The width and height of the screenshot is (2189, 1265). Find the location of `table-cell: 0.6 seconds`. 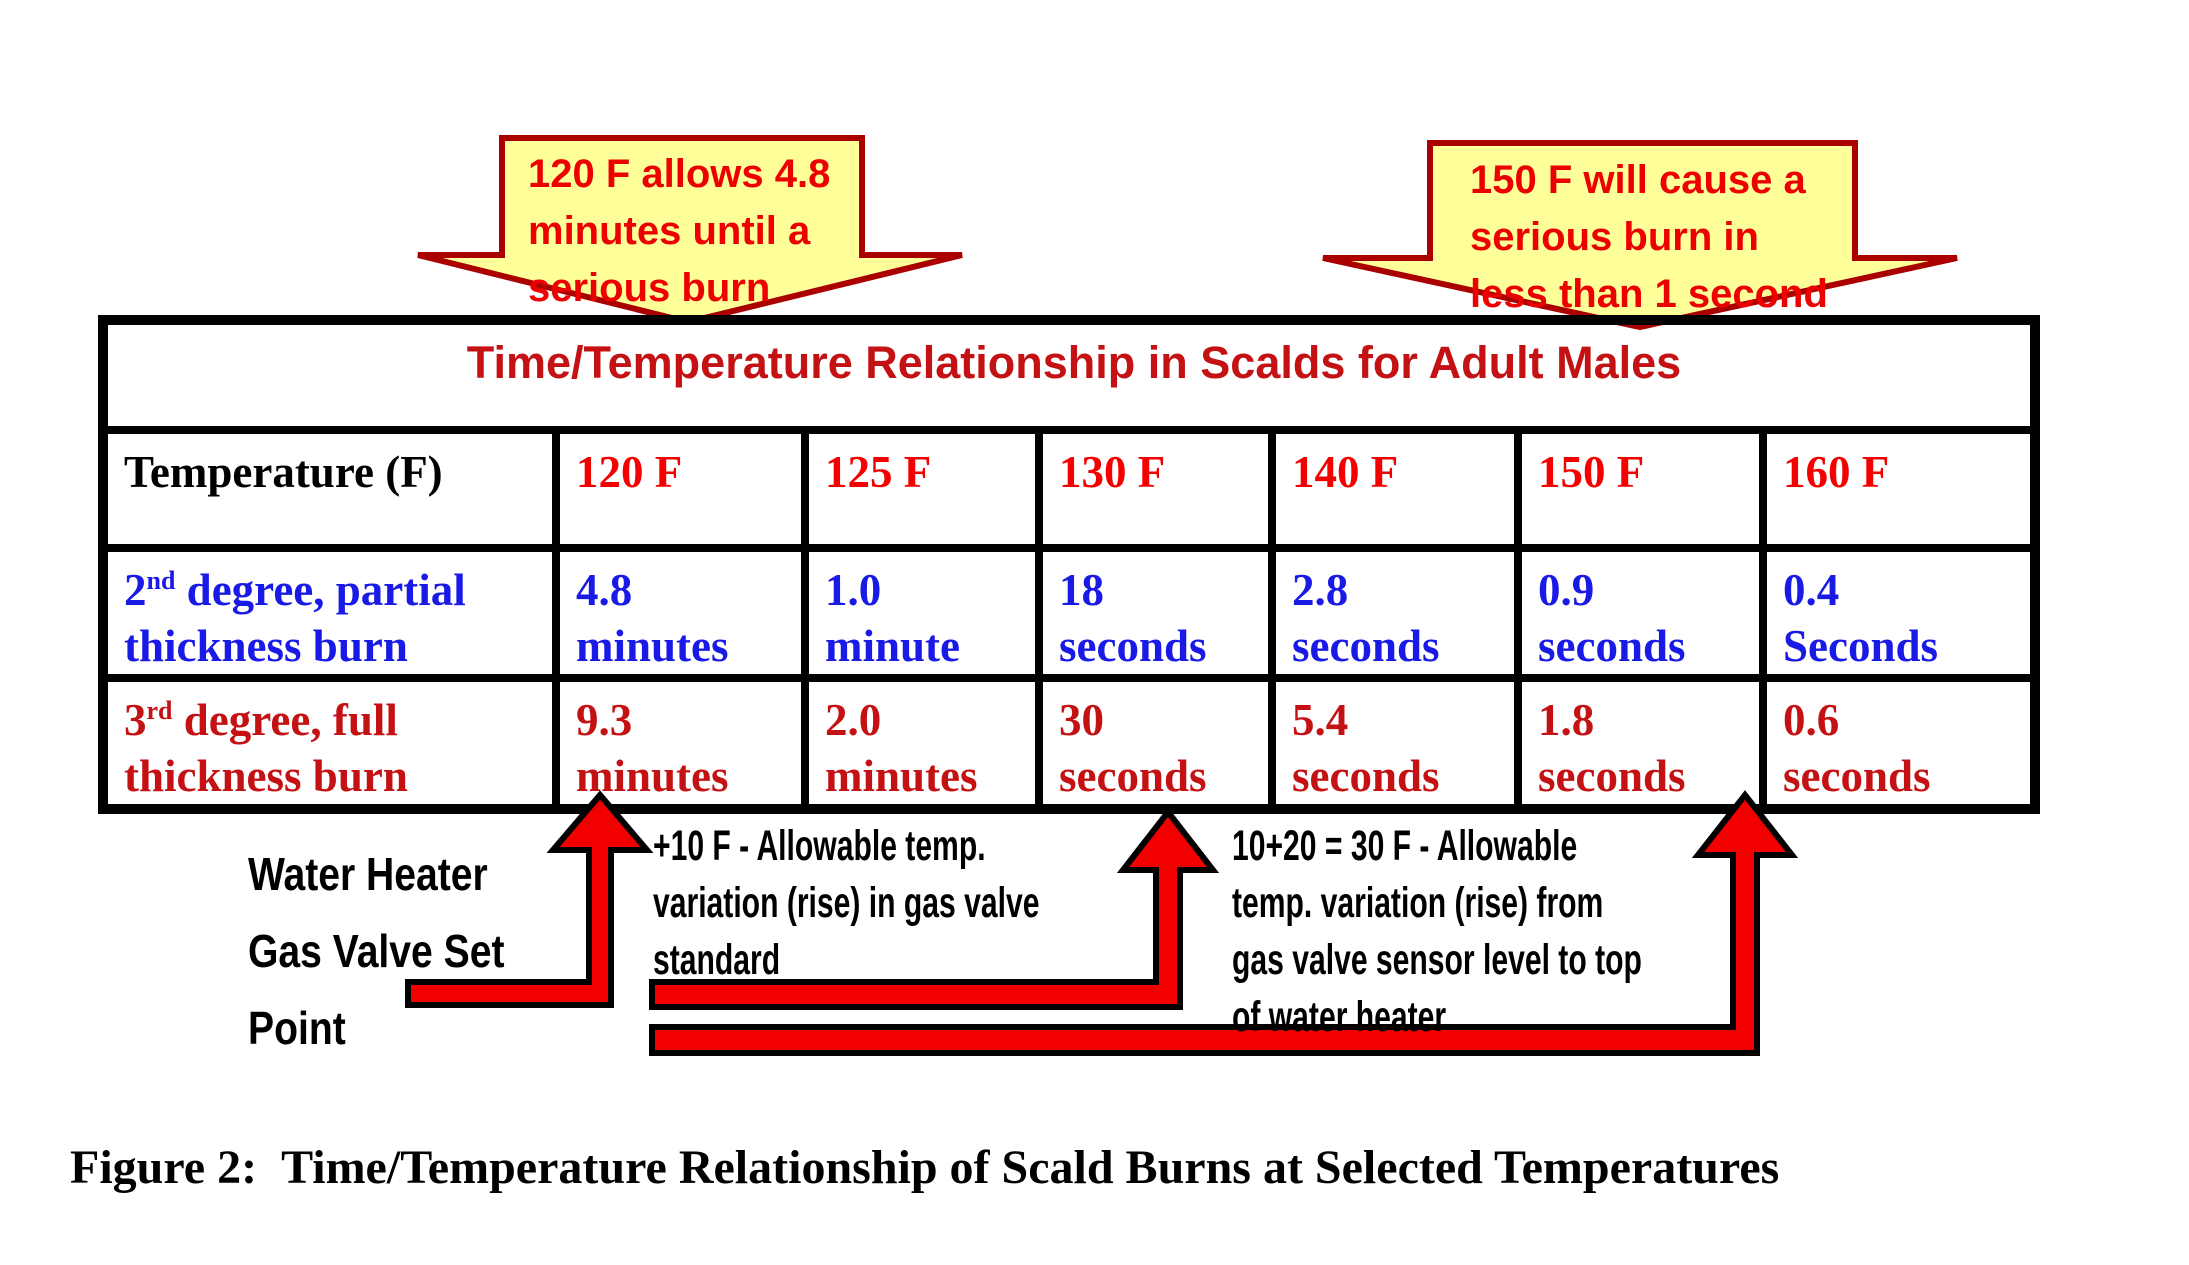

table-cell: 0.6 seconds is located at coordinates (1899, 743).